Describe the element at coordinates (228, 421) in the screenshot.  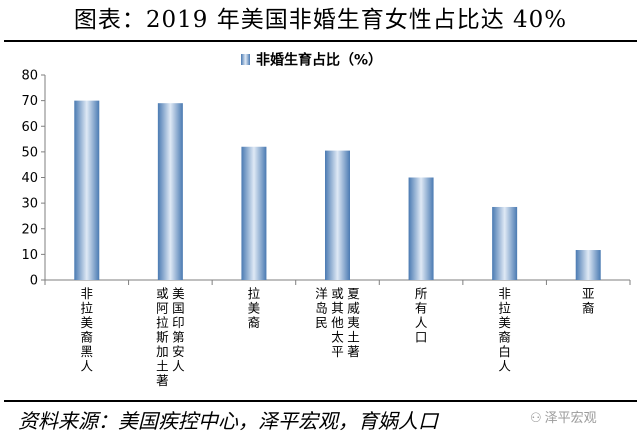
I see `source-note: 资料来源：美国疾控中心，泽平宏观，育娲人口` at that location.